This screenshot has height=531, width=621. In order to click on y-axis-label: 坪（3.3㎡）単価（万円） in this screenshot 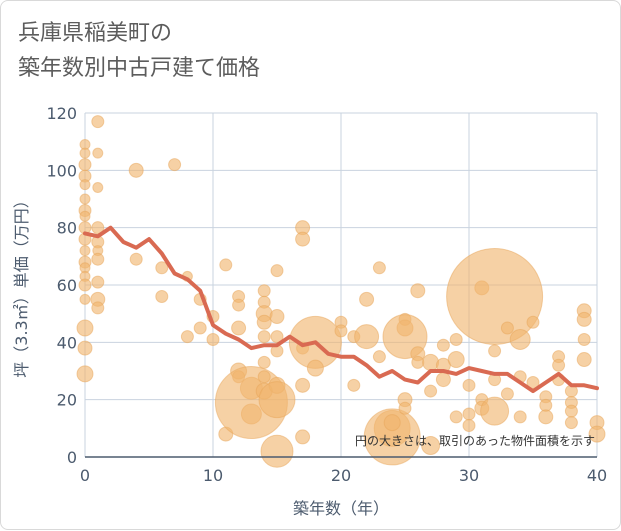, I will do `click(21, 284)`.